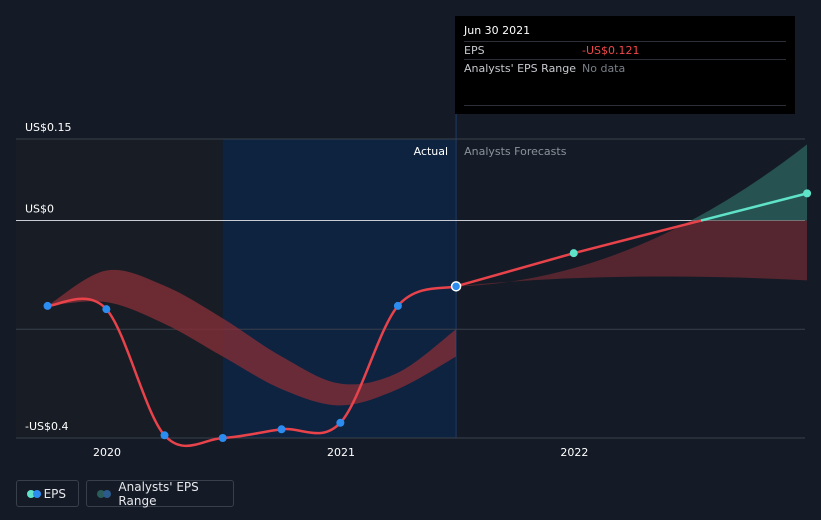 The width and height of the screenshot is (821, 520). What do you see at coordinates (252, 337) in the screenshot?
I see `historical-range-band` at bounding box center [252, 337].